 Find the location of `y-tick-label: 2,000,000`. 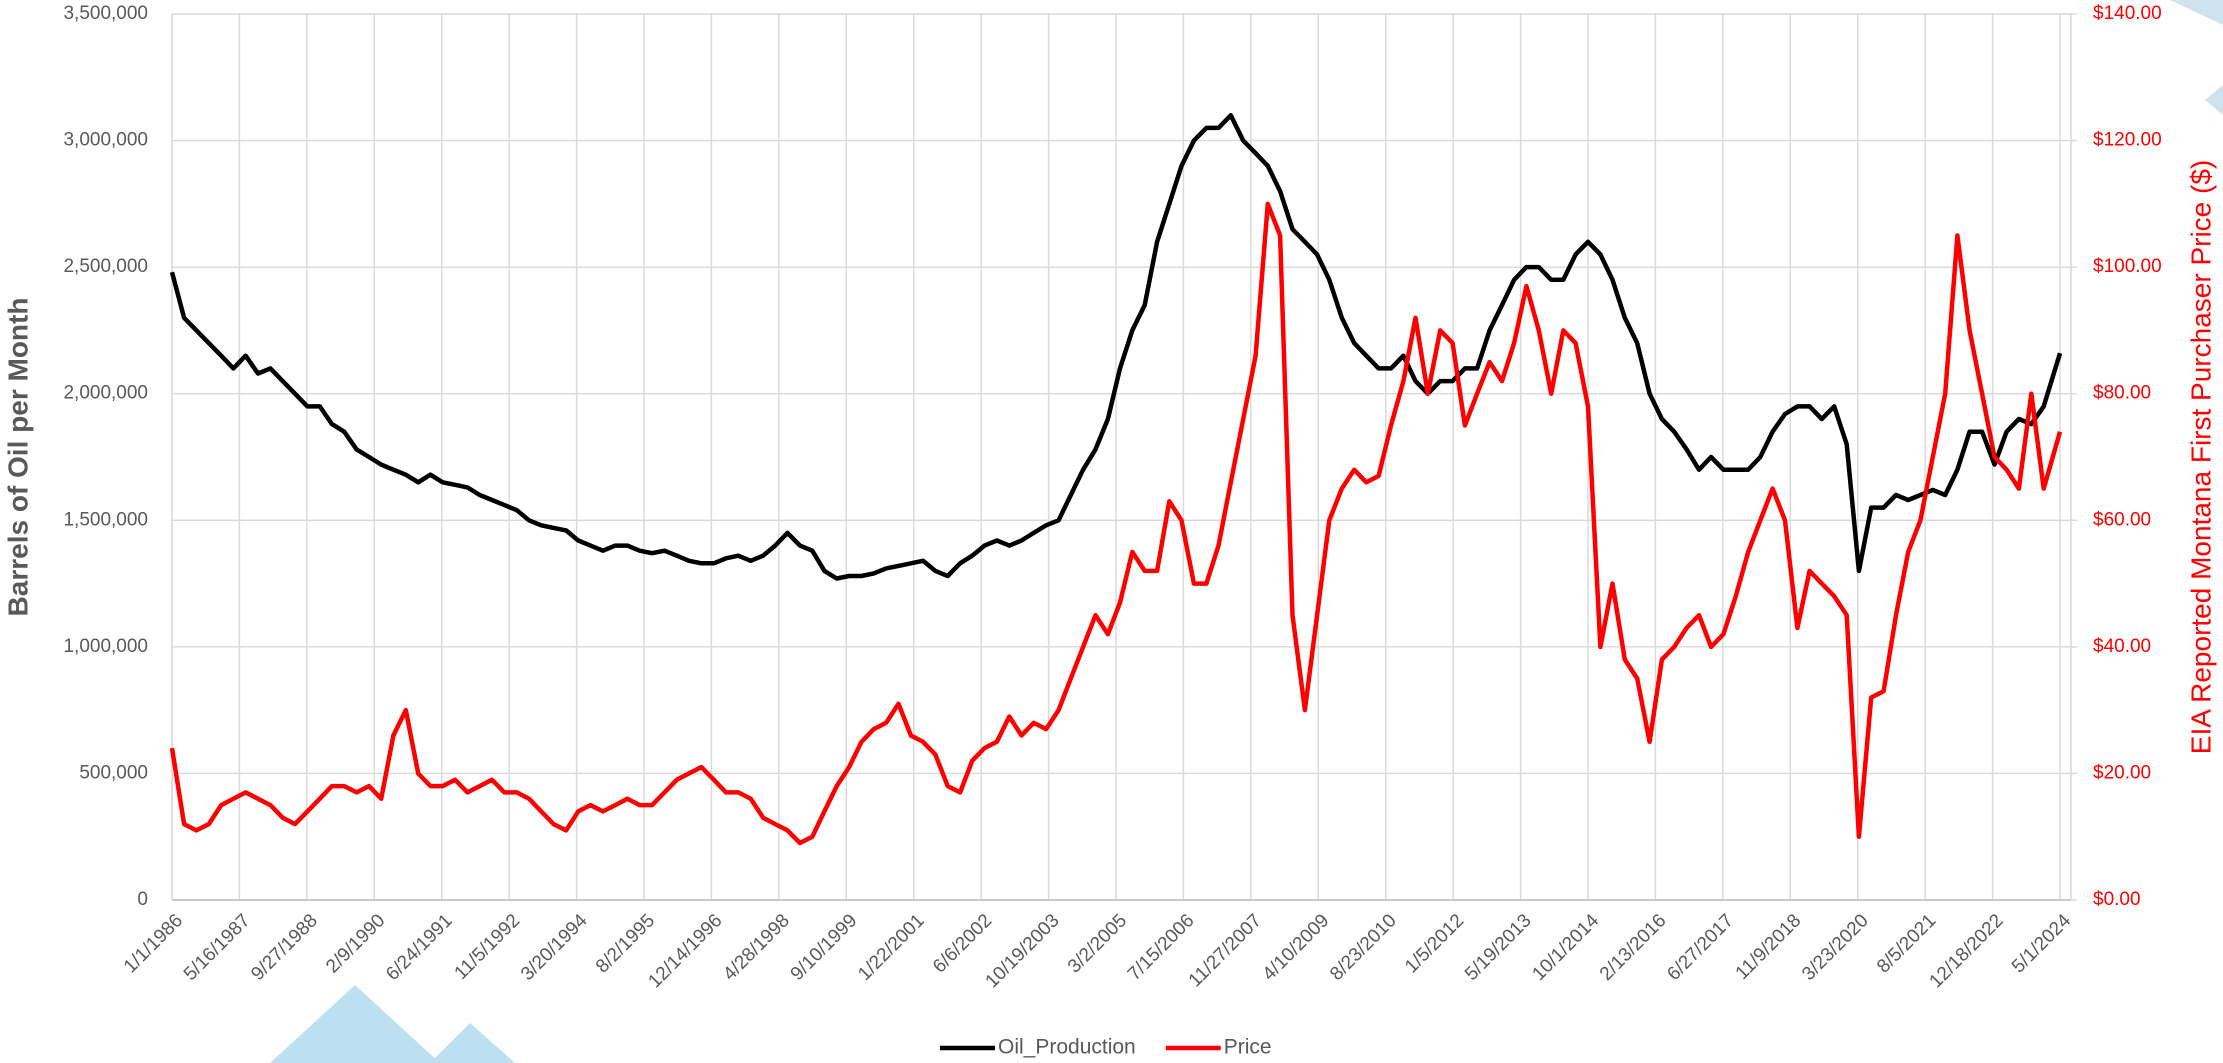

y-tick-label: 2,000,000 is located at coordinates (105, 393).